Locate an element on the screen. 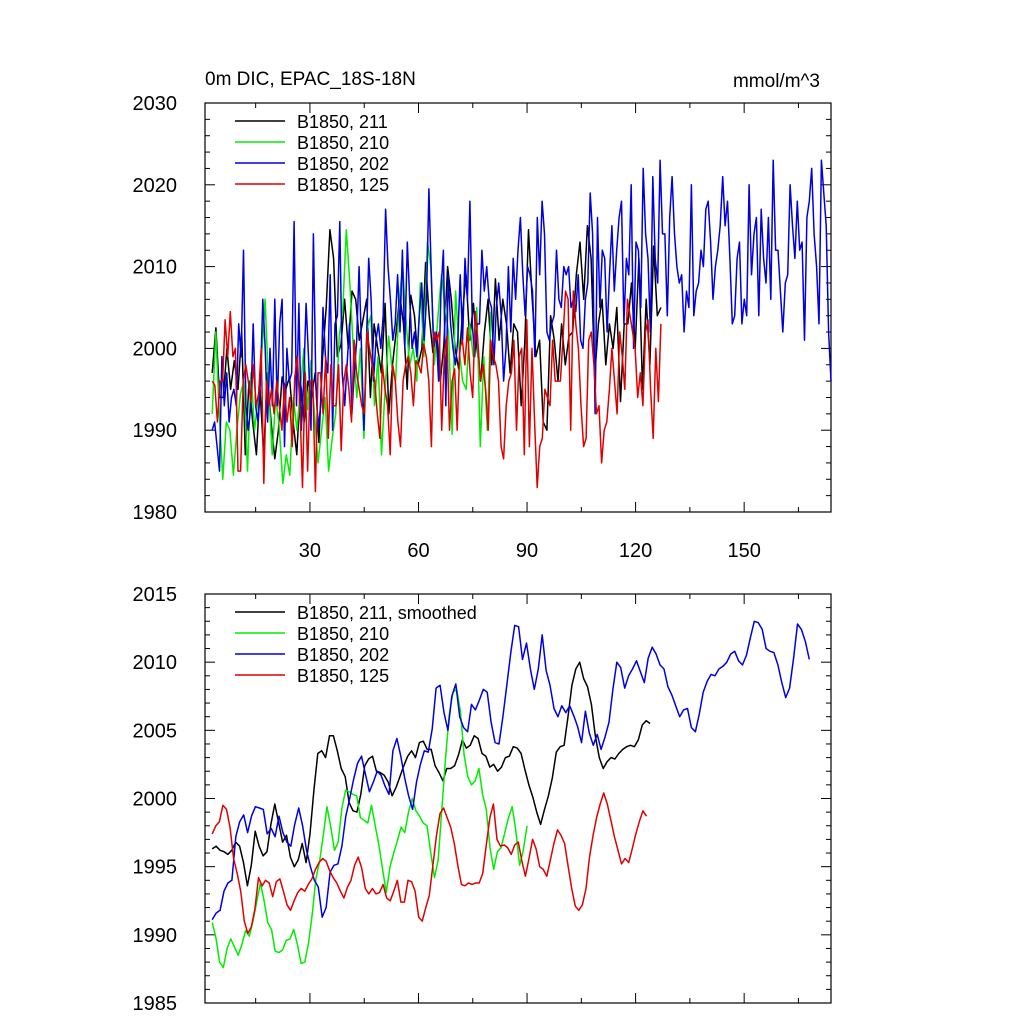 This screenshot has width=1024, height=1029. x-tick-label: 90 is located at coordinates (527, 551).